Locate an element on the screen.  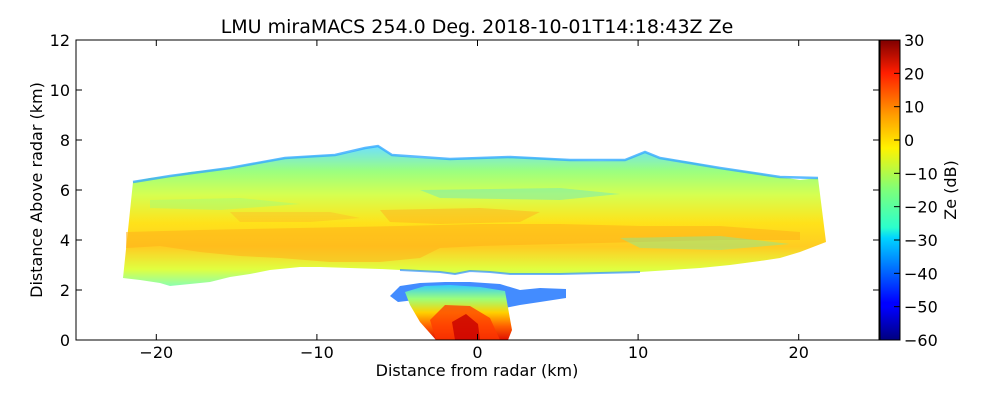
colorbar is located at coordinates (890, 190).